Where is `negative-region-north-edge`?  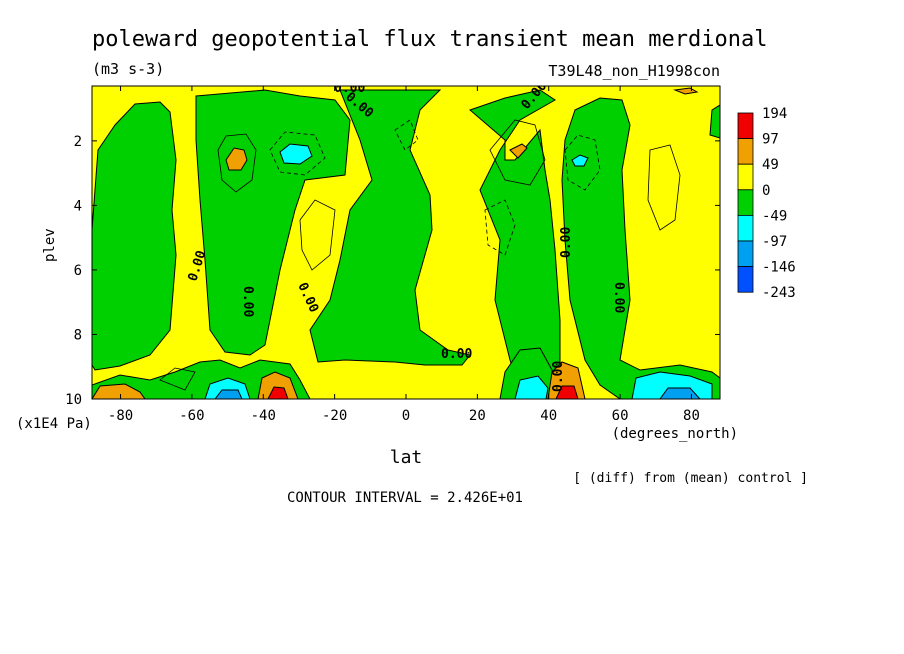 negative-region-north-edge is located at coordinates (714, 121).